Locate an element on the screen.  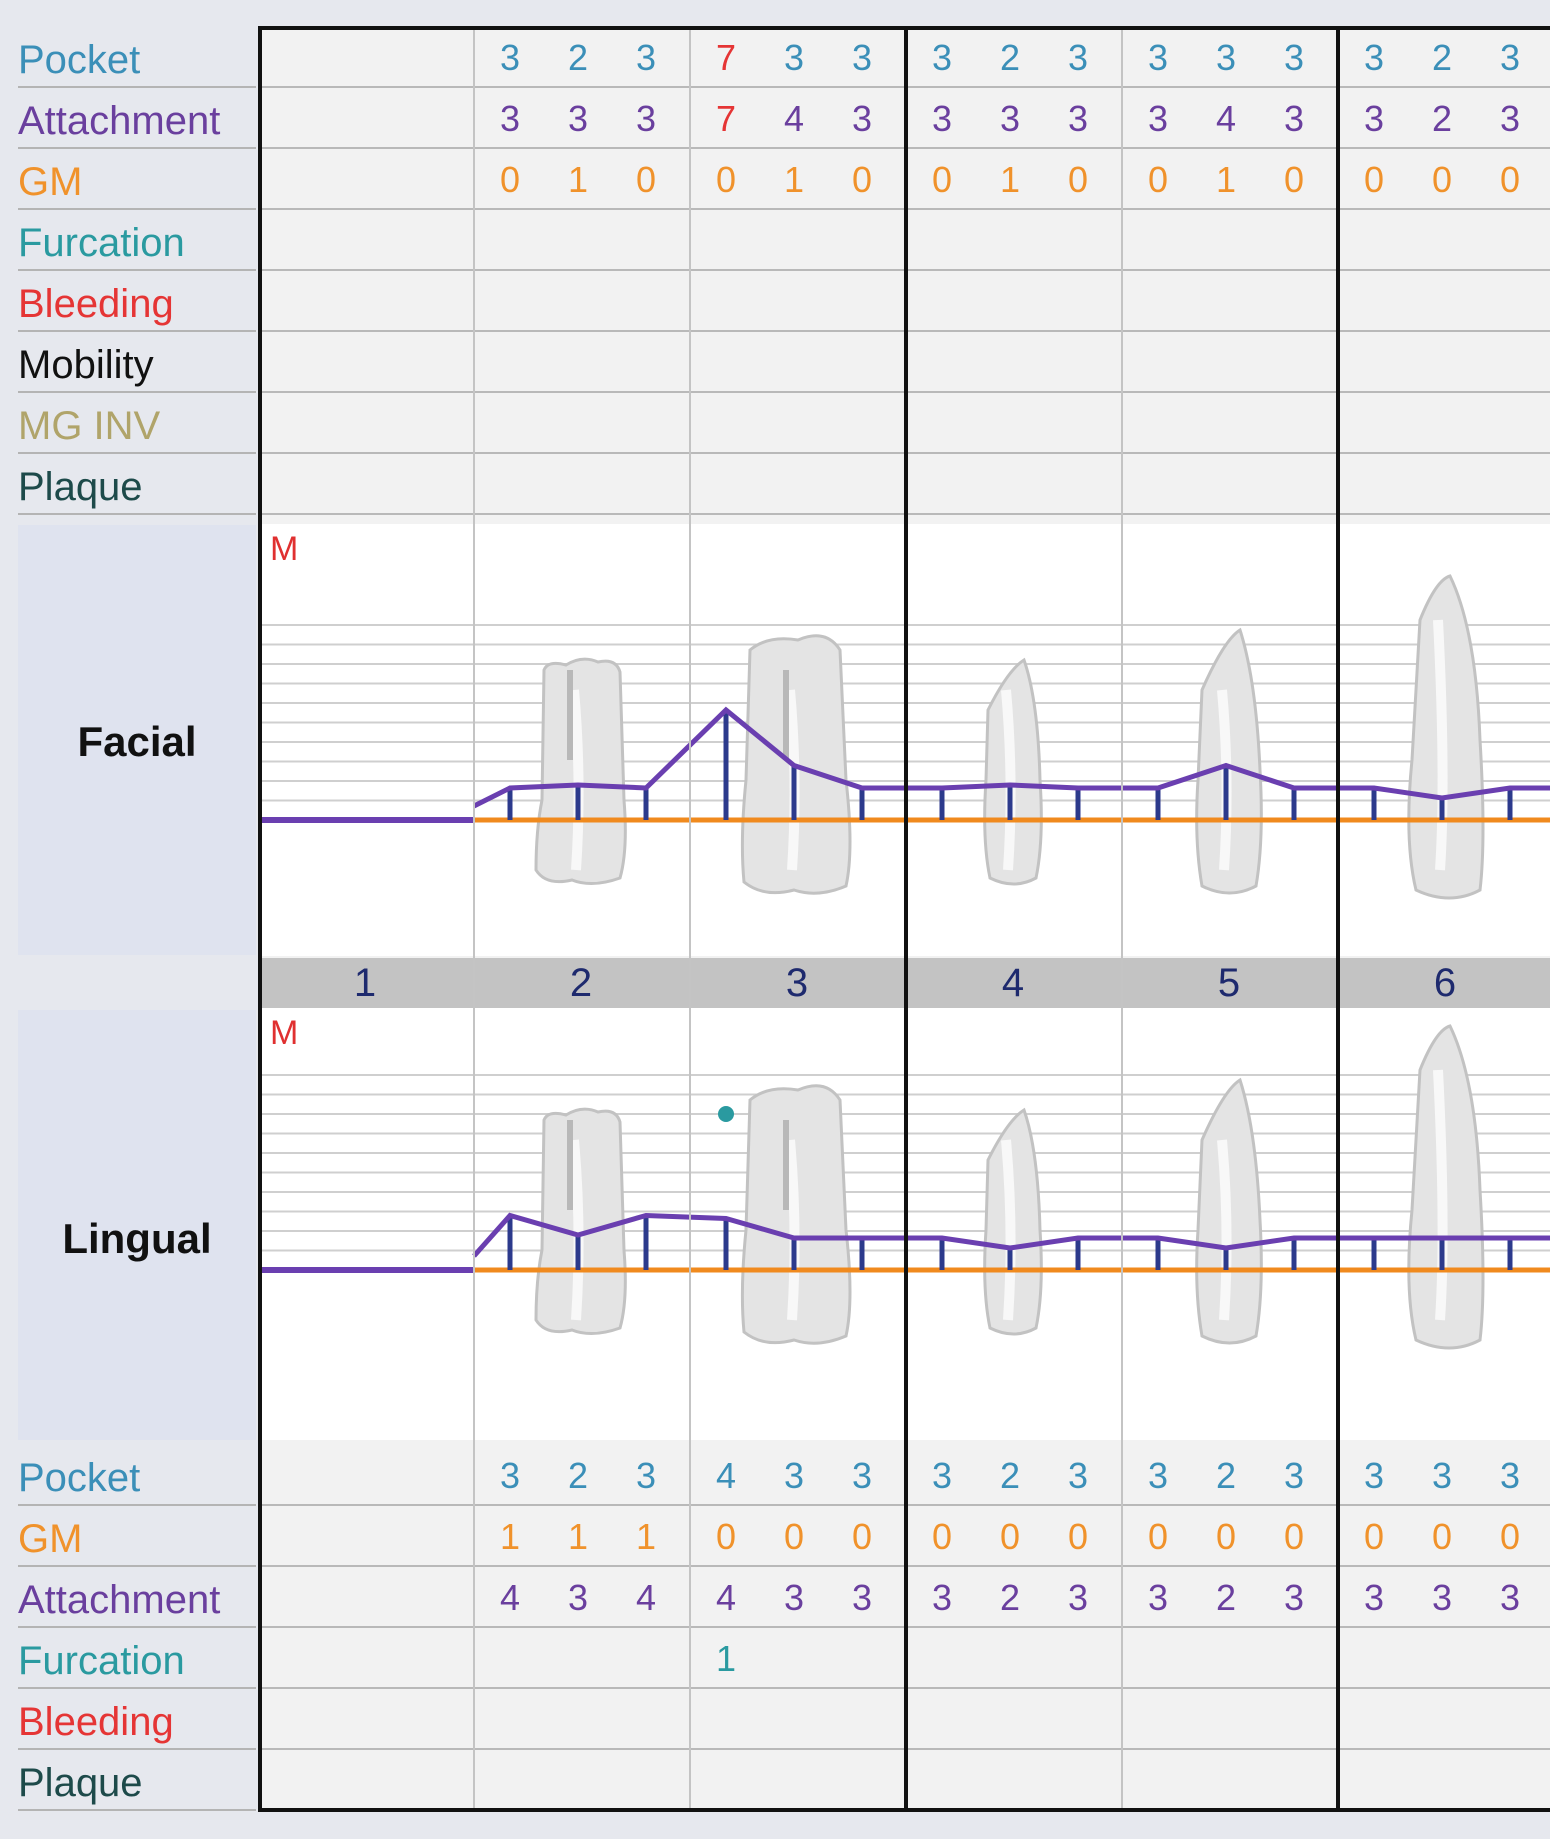
tooth-number: 2 is located at coordinates (581, 983).